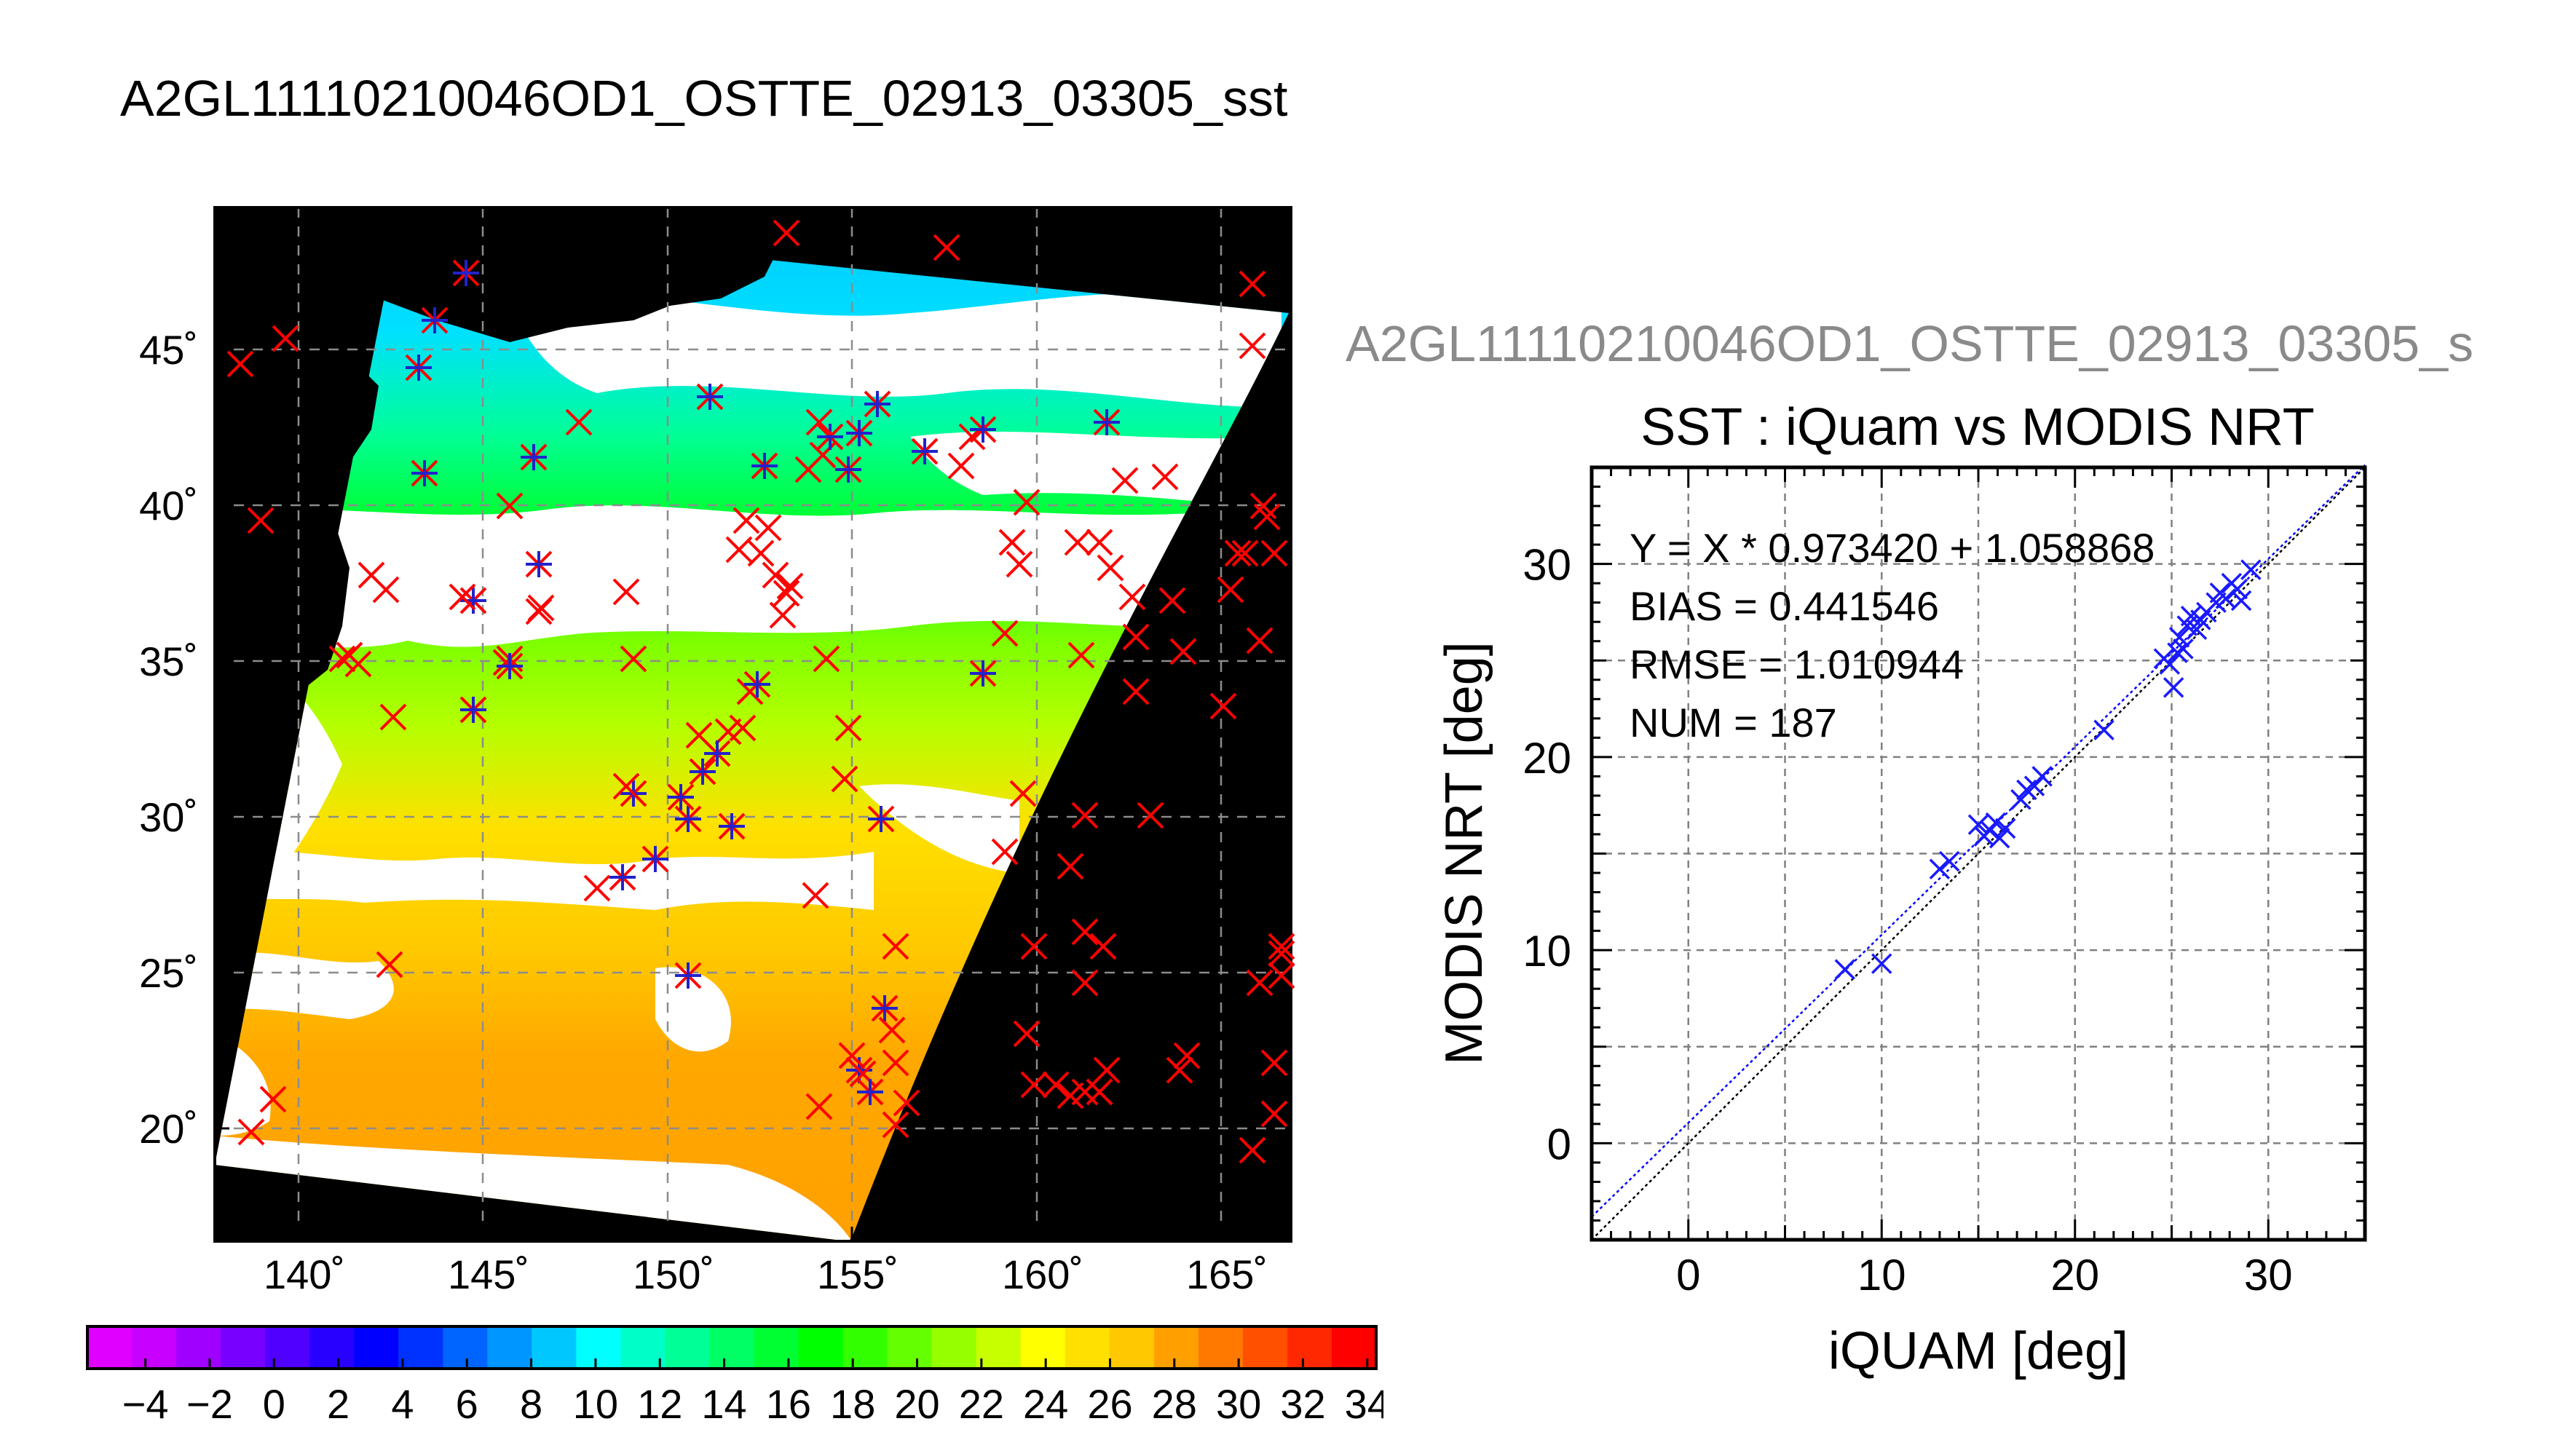 This screenshot has height=1456, width=2555. What do you see at coordinates (1364, 1404) in the screenshot?
I see `colorbar-tick-label: 34` at bounding box center [1364, 1404].